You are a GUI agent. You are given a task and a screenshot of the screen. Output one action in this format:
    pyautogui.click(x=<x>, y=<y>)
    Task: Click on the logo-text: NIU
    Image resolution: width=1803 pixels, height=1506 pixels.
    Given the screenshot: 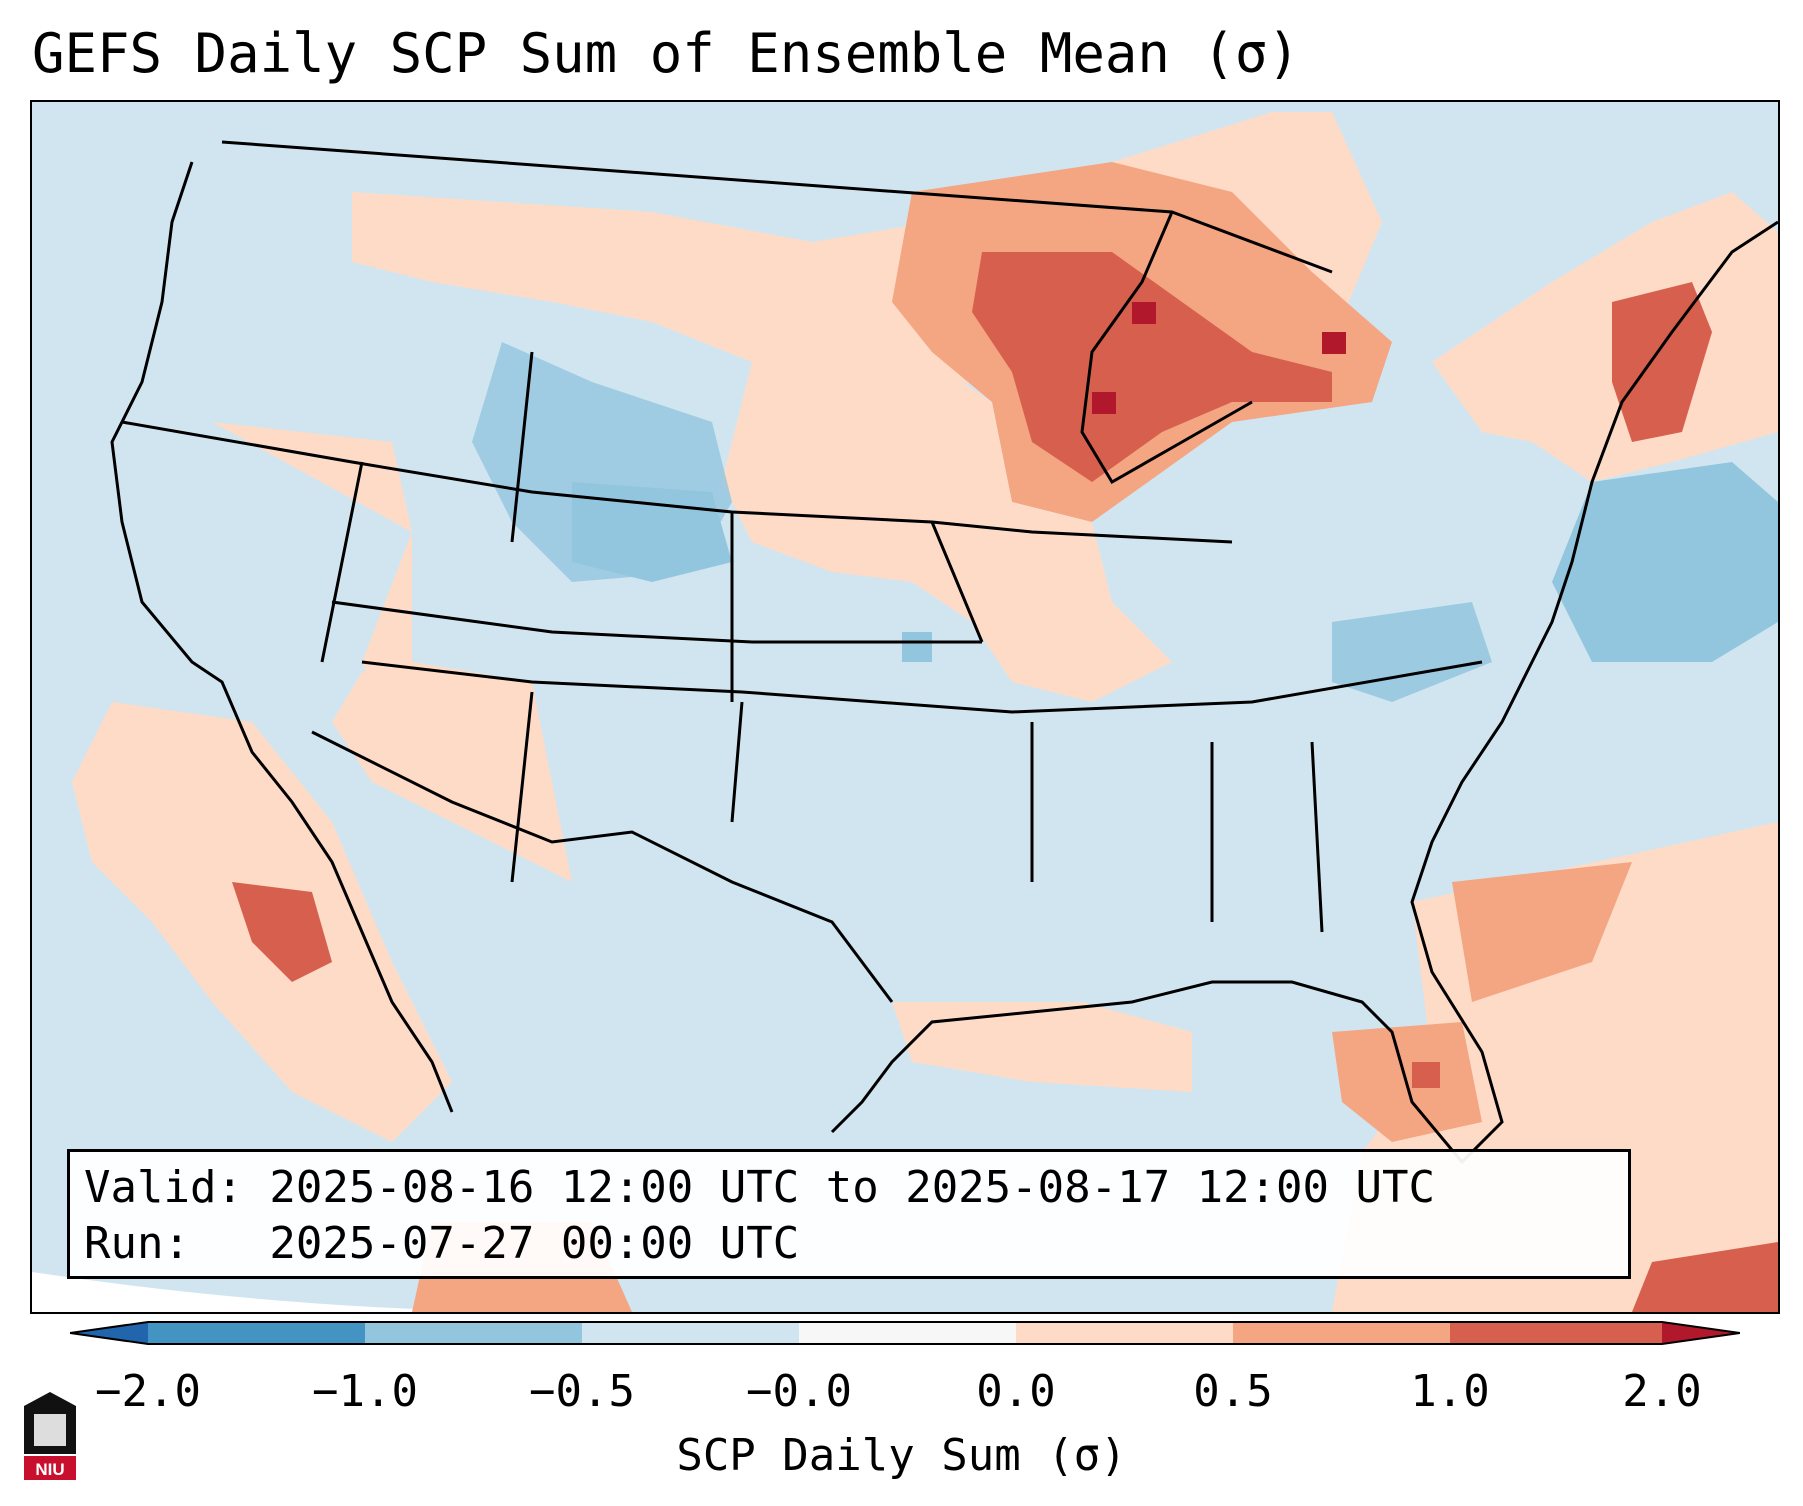 What is the action you would take?
    pyautogui.click(x=49, y=1469)
    